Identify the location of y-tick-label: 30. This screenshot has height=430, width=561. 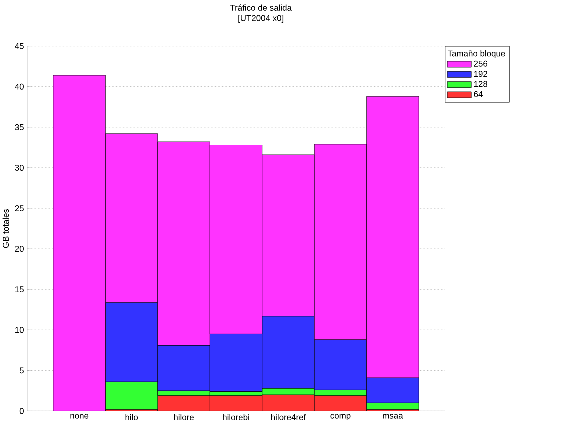
(19, 168).